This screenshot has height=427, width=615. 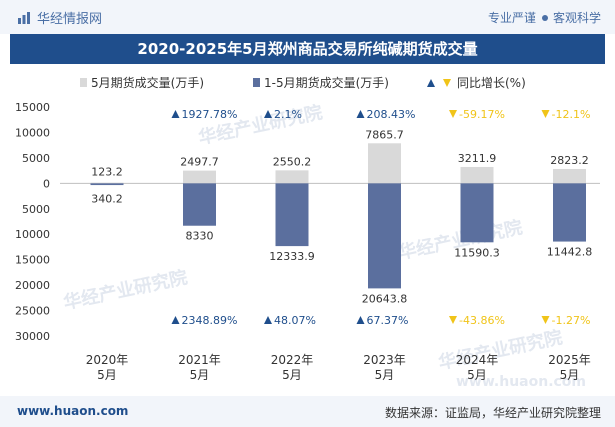 What do you see at coordinates (521, 382) in the screenshot?
I see `watermark-url: www.huaon.com` at bounding box center [521, 382].